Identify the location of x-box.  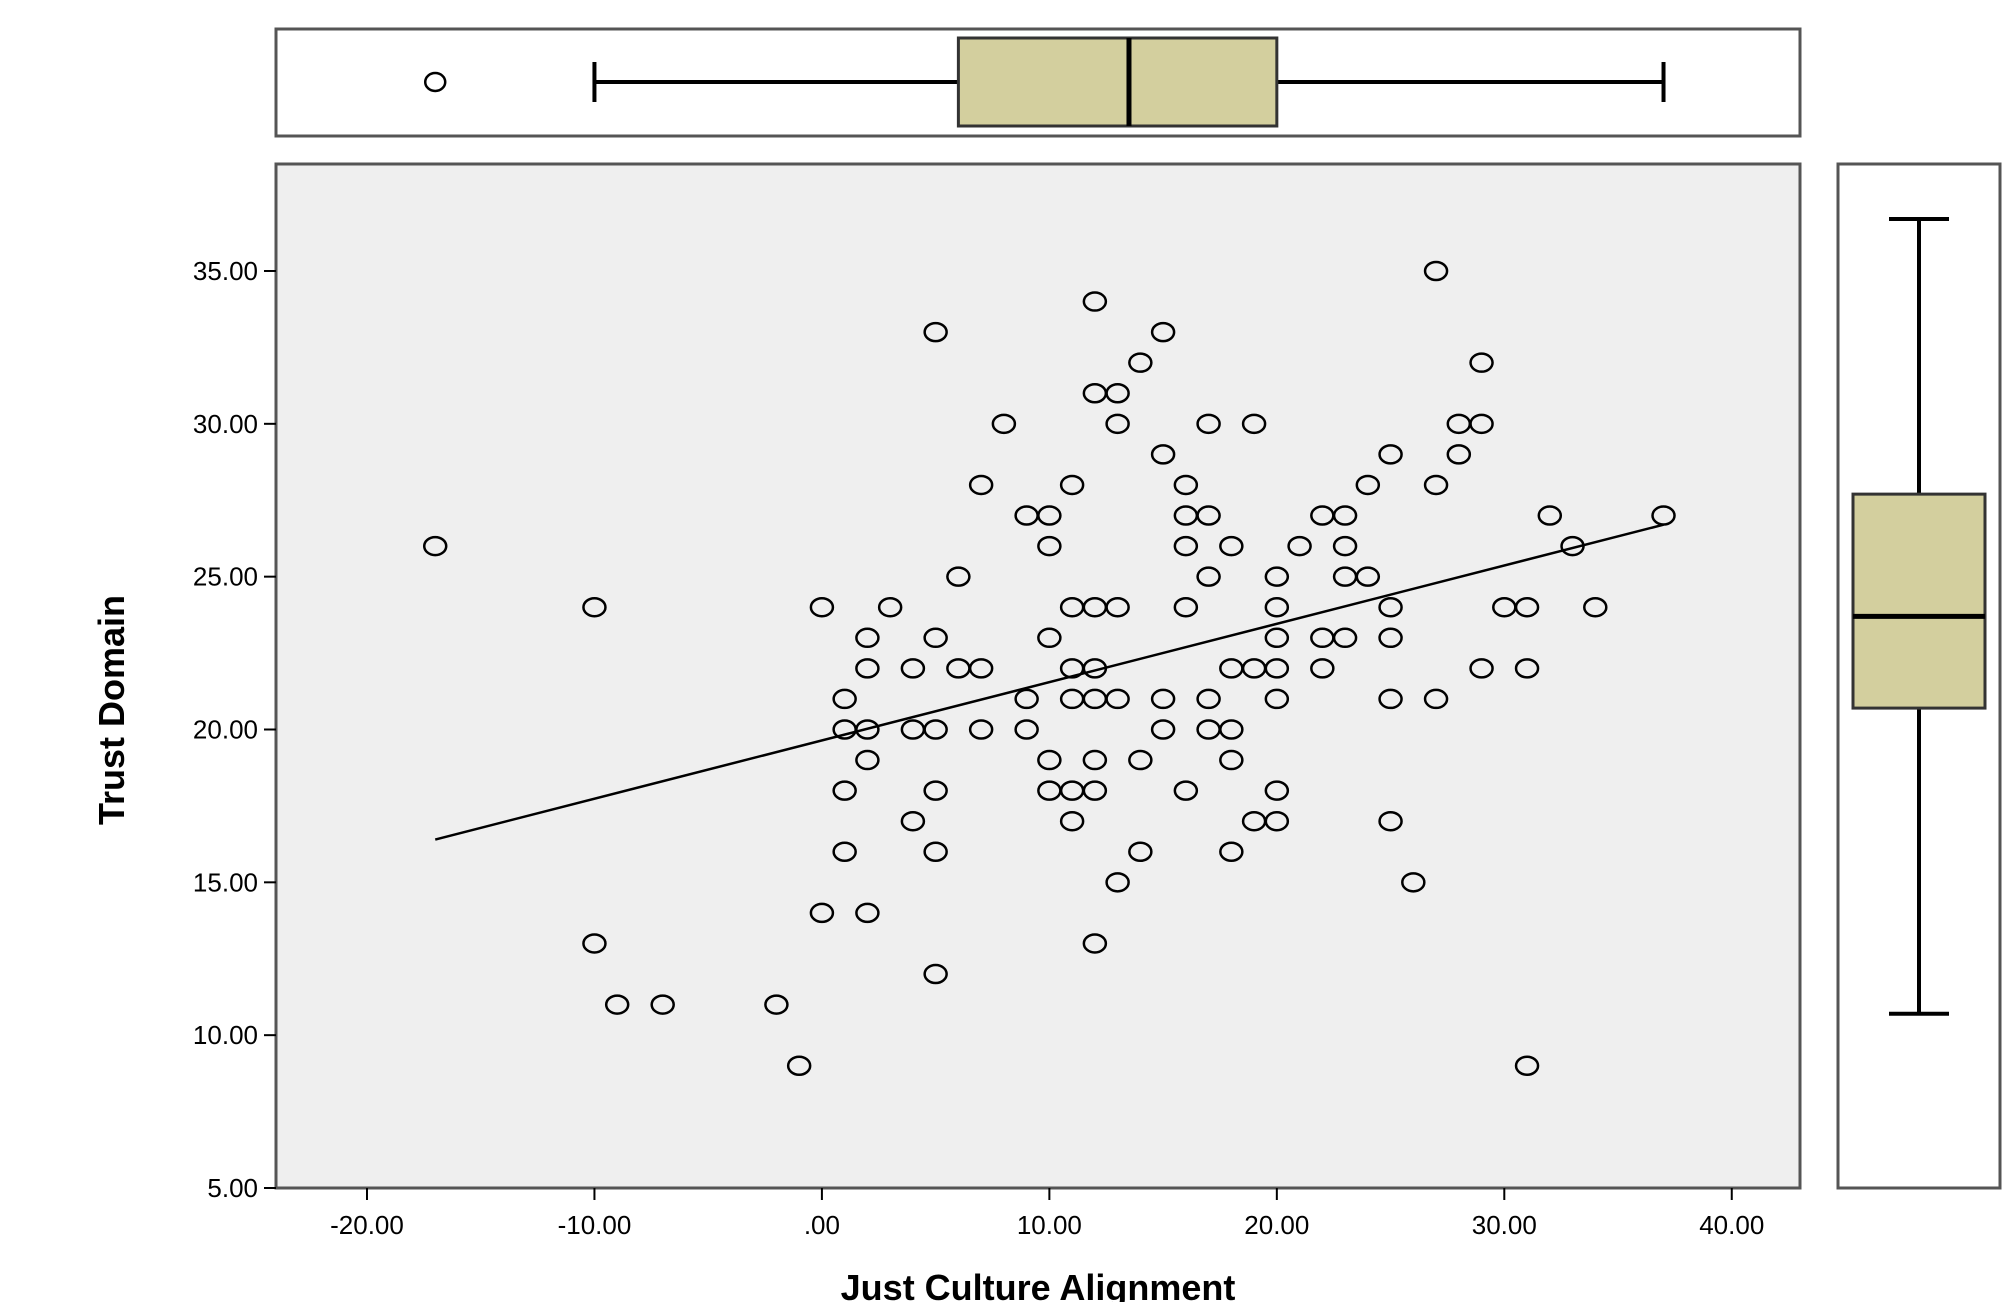
(1117, 82).